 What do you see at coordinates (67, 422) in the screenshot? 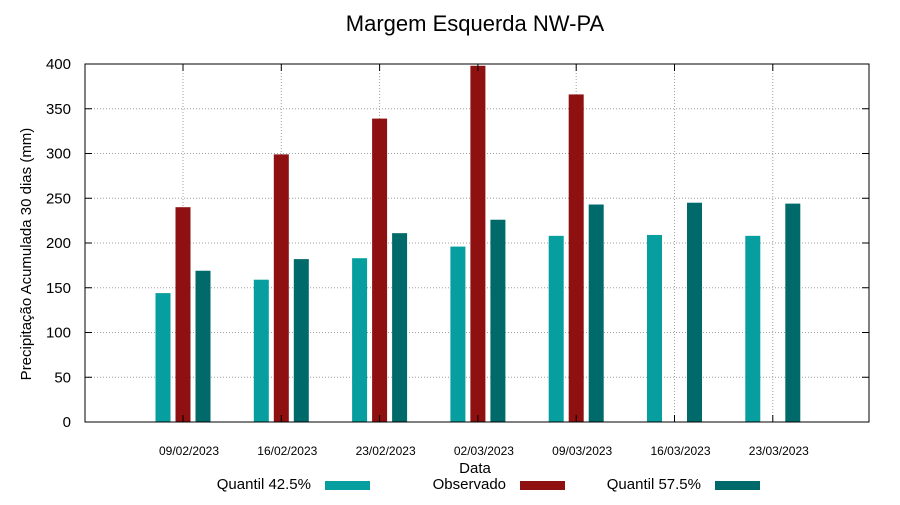
I see `y-tick-label: 0` at bounding box center [67, 422].